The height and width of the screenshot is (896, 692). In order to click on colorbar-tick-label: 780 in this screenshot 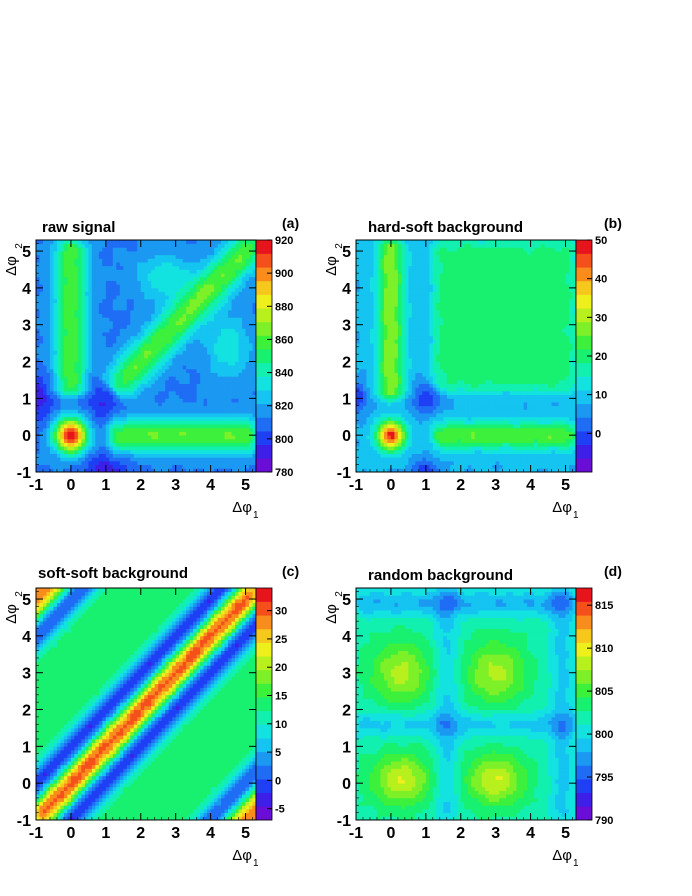, I will do `click(284, 473)`.